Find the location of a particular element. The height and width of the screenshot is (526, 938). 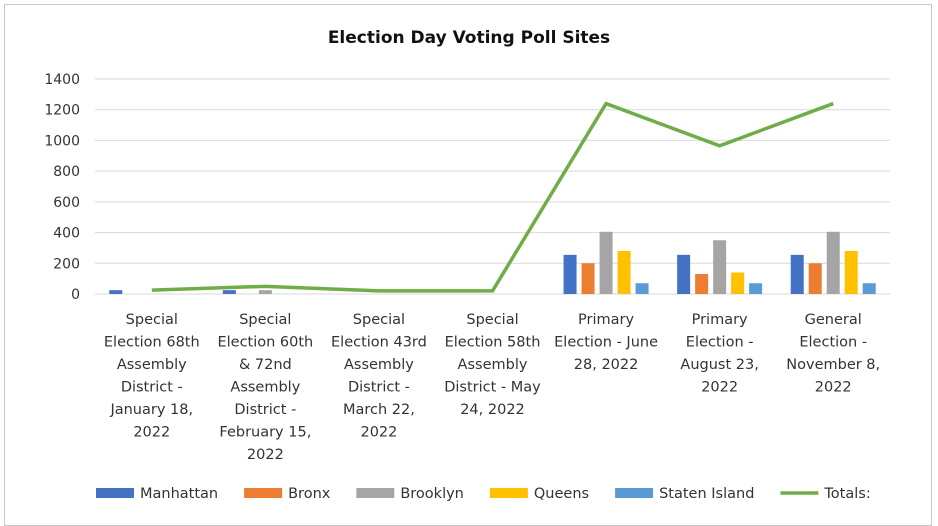

x-category-label: General Election -November 8, 2022 is located at coordinates (833, 354).